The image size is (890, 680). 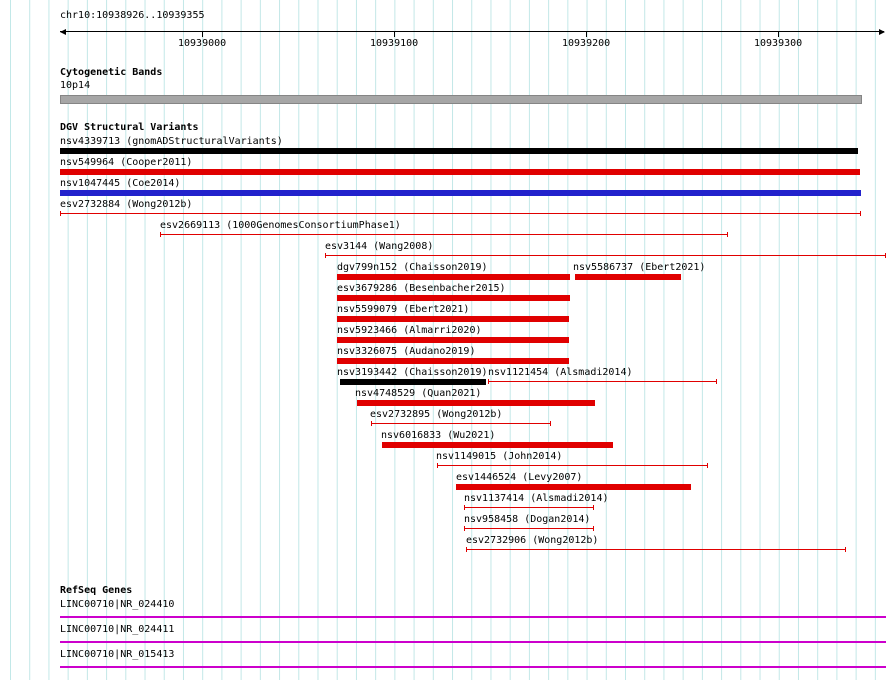 What do you see at coordinates (438, 435) in the screenshot?
I see `variant-label: nsv6016833 (Wu2021)` at bounding box center [438, 435].